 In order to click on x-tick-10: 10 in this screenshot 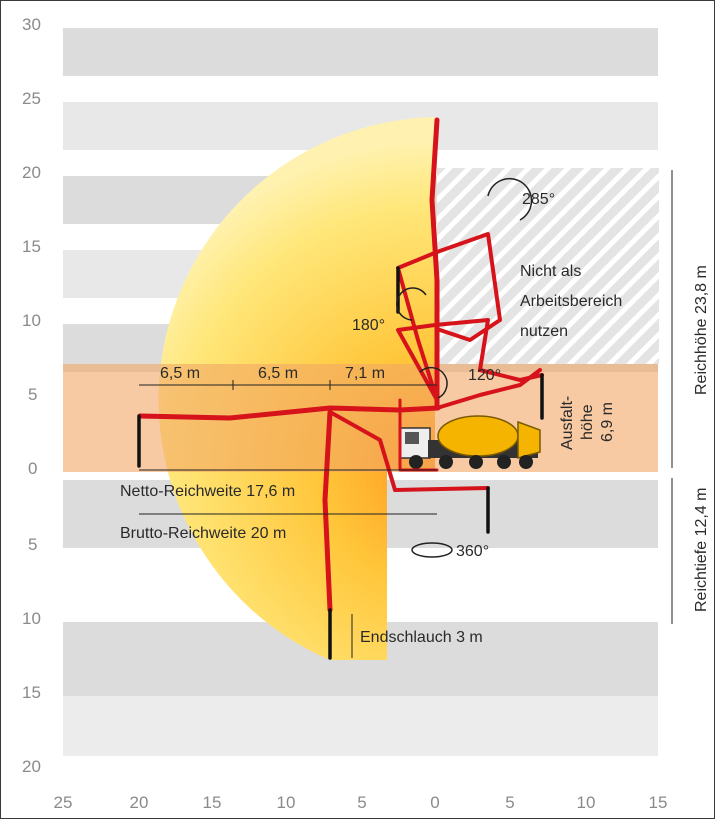, I will do `click(286, 802)`.